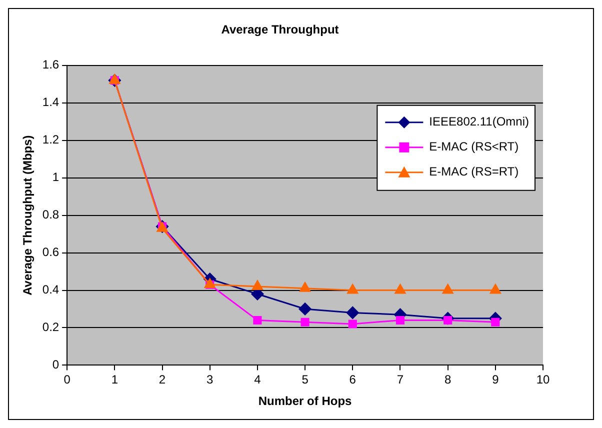 The width and height of the screenshot is (602, 428). I want to click on y-tick-label: 0.6, so click(51, 252).